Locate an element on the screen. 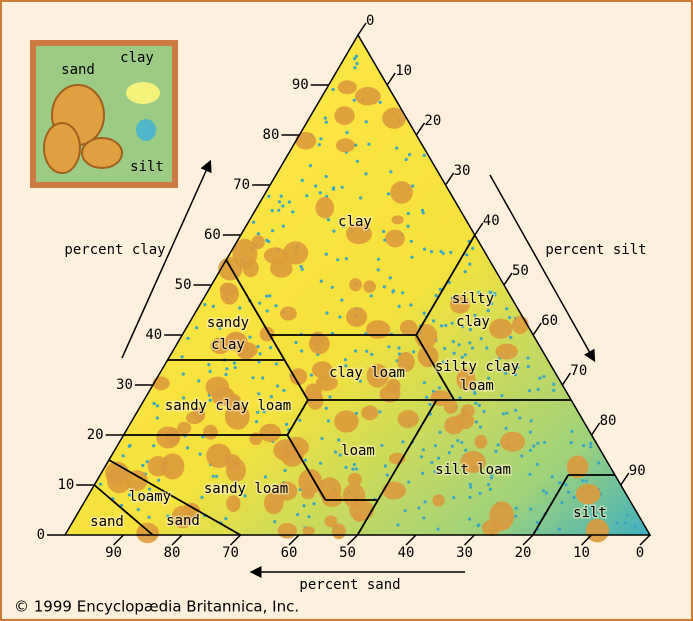 Image resolution: width=693 pixels, height=621 pixels. region-label: silty clay is located at coordinates (477, 367).